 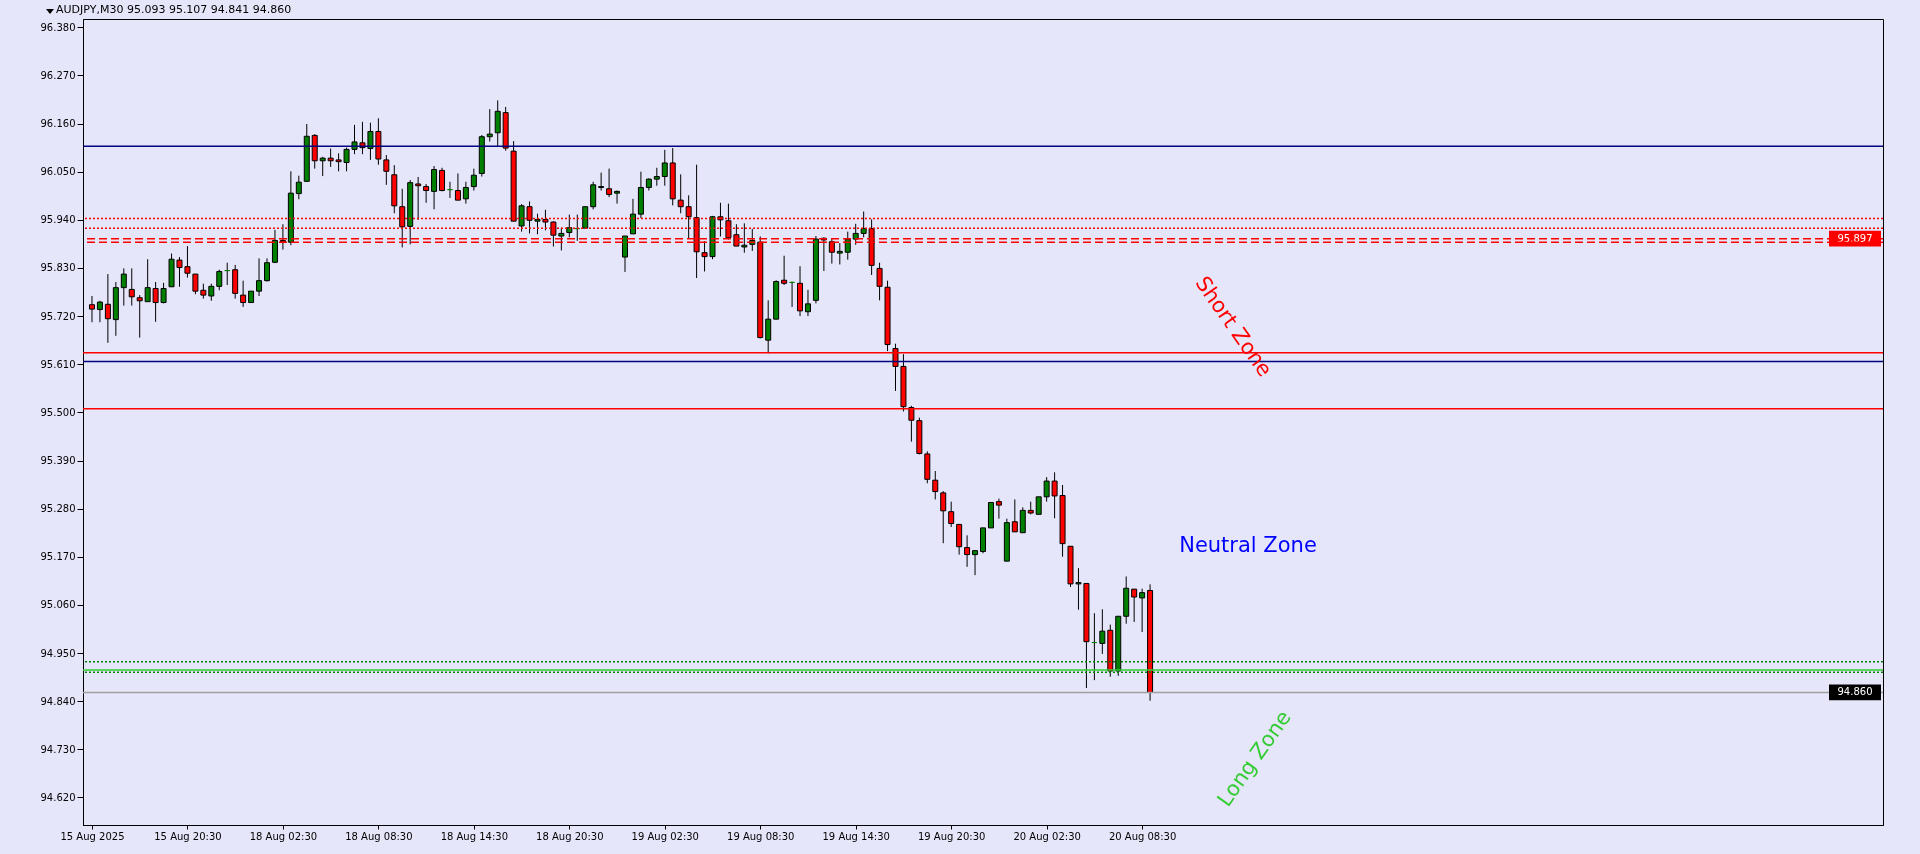 I want to click on y-tick-label: 95.830, so click(x=58, y=268).